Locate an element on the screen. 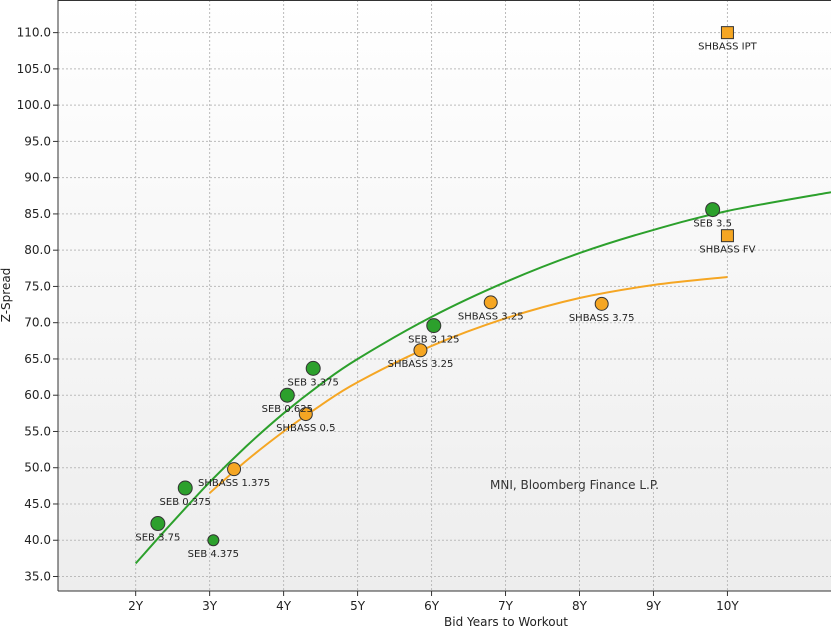 This screenshot has height=634, width=831. x-tick-label: 7Y is located at coordinates (506, 606).